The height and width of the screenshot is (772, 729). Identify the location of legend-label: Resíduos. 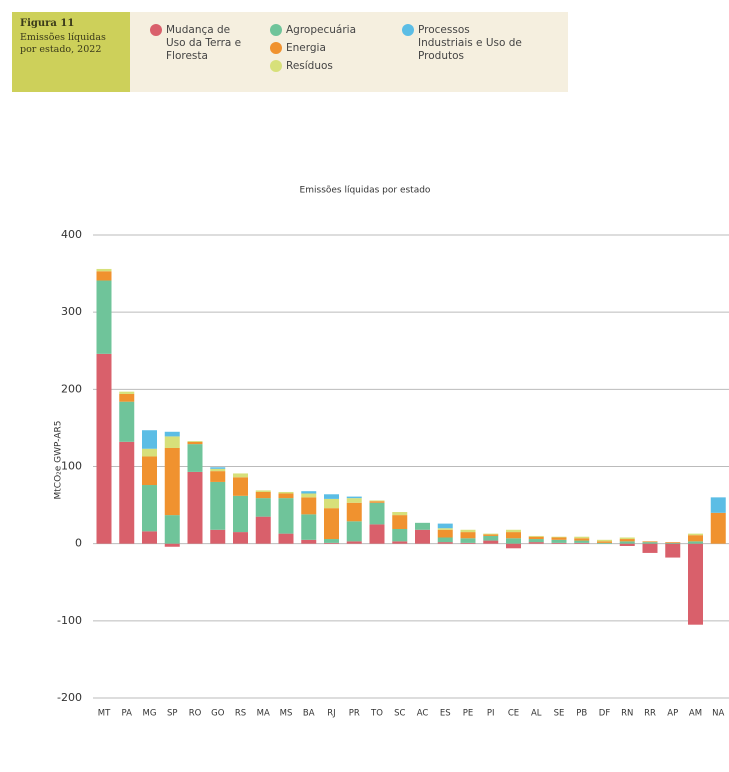
(309, 66).